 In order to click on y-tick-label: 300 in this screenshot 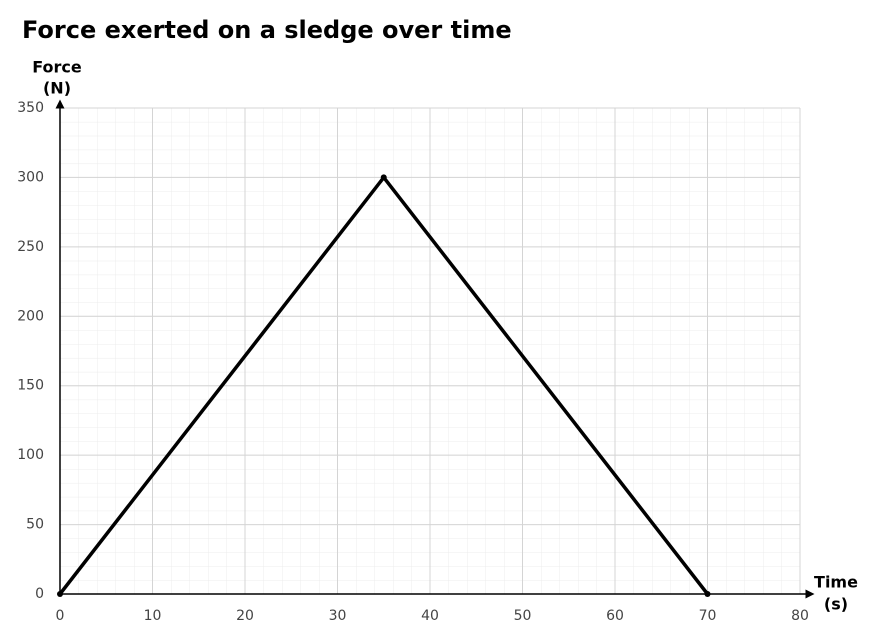, I will do `click(30, 177)`.